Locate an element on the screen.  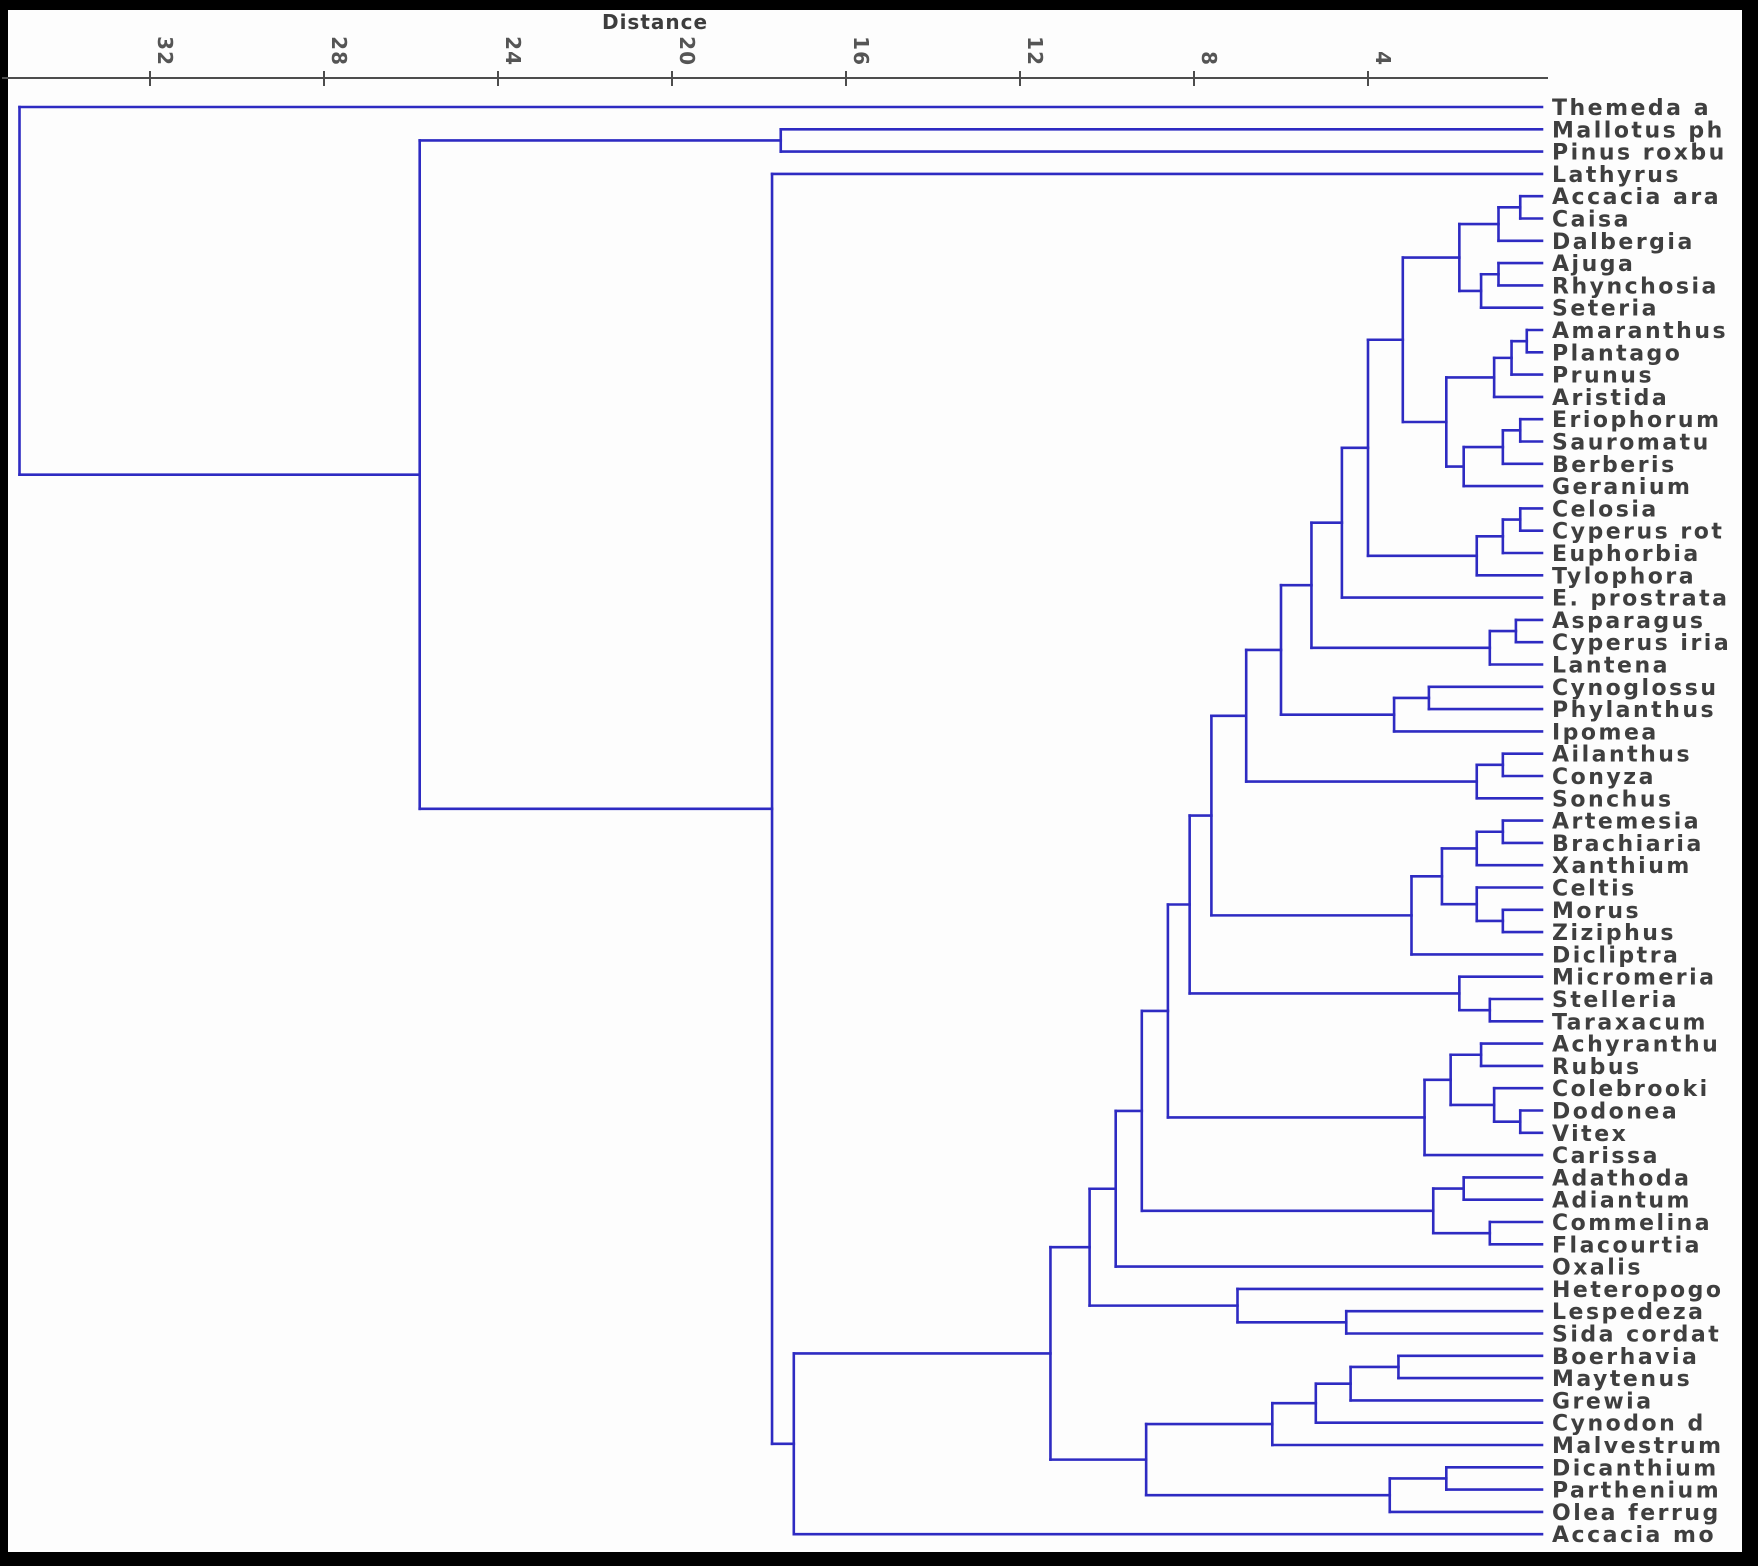
leaf-label: Oxalis is located at coordinates (1597, 1268).